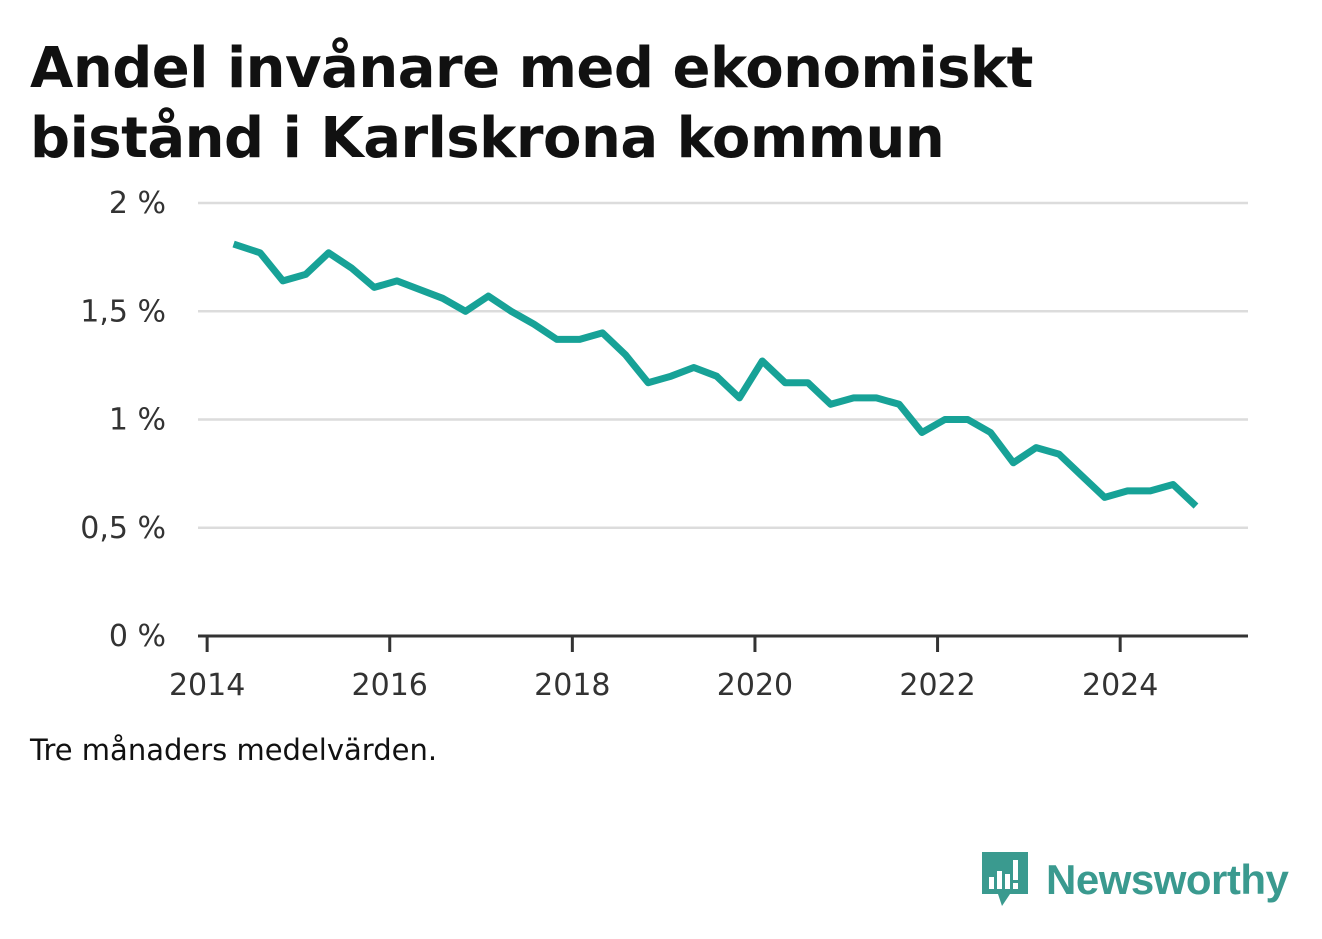  What do you see at coordinates (572, 685) in the screenshot?
I see `x-tick-label: 2018` at bounding box center [572, 685].